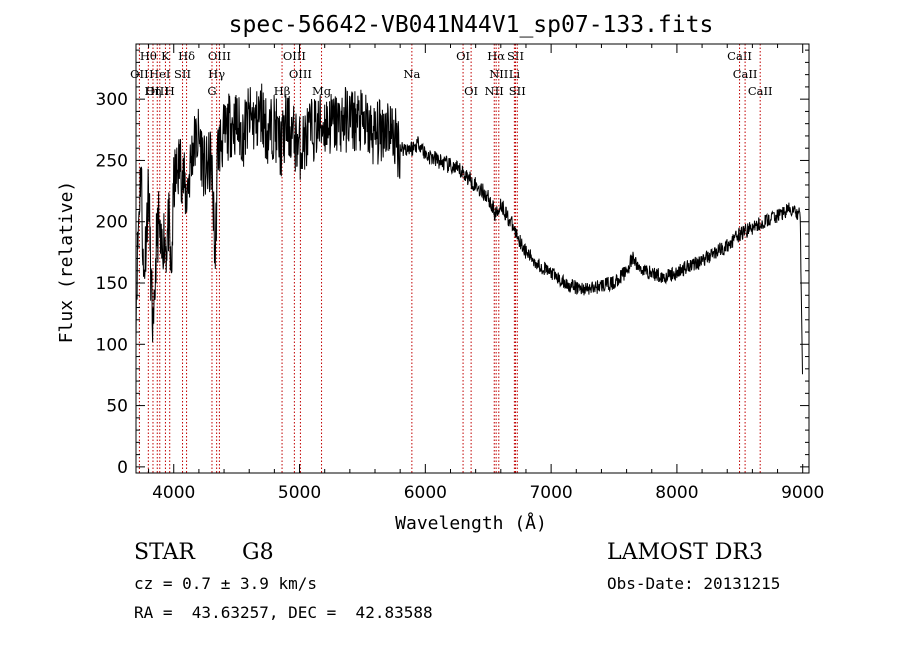 The image size is (900, 649). What do you see at coordinates (226, 583) in the screenshot?
I see `redshift-velocity: cz = 0.7 ± 3.9 km/s` at bounding box center [226, 583].